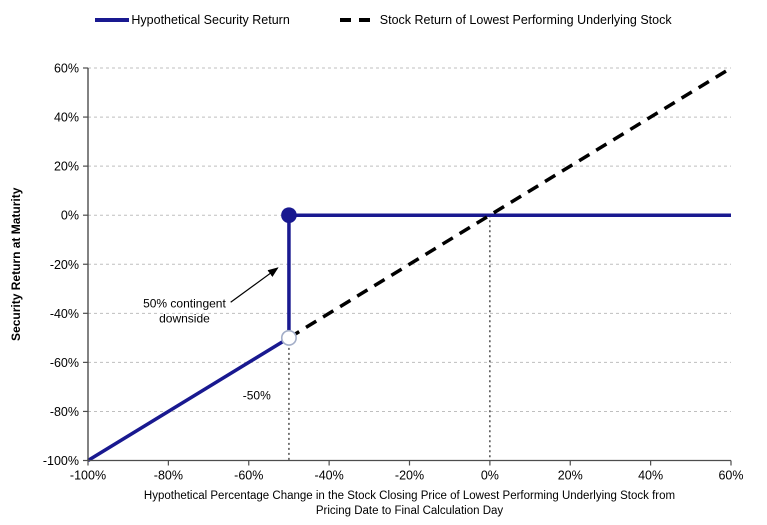 The width and height of the screenshot is (767, 525). I want to click on y-tick-label--60: -60%, so click(64, 363).